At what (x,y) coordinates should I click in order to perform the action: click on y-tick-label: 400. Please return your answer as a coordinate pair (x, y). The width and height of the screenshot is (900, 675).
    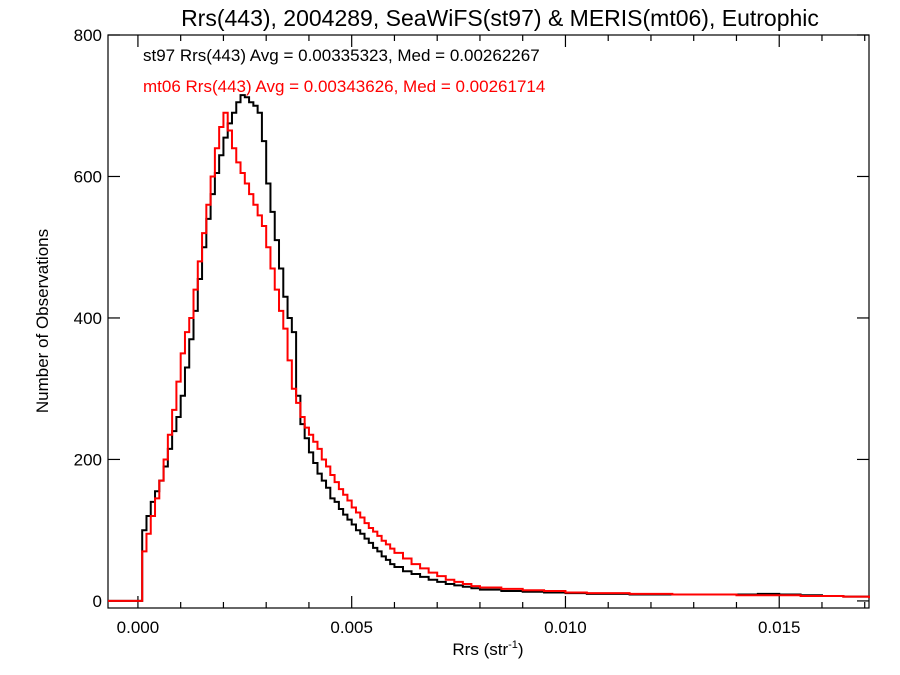
    Looking at the image, I should click on (88, 318).